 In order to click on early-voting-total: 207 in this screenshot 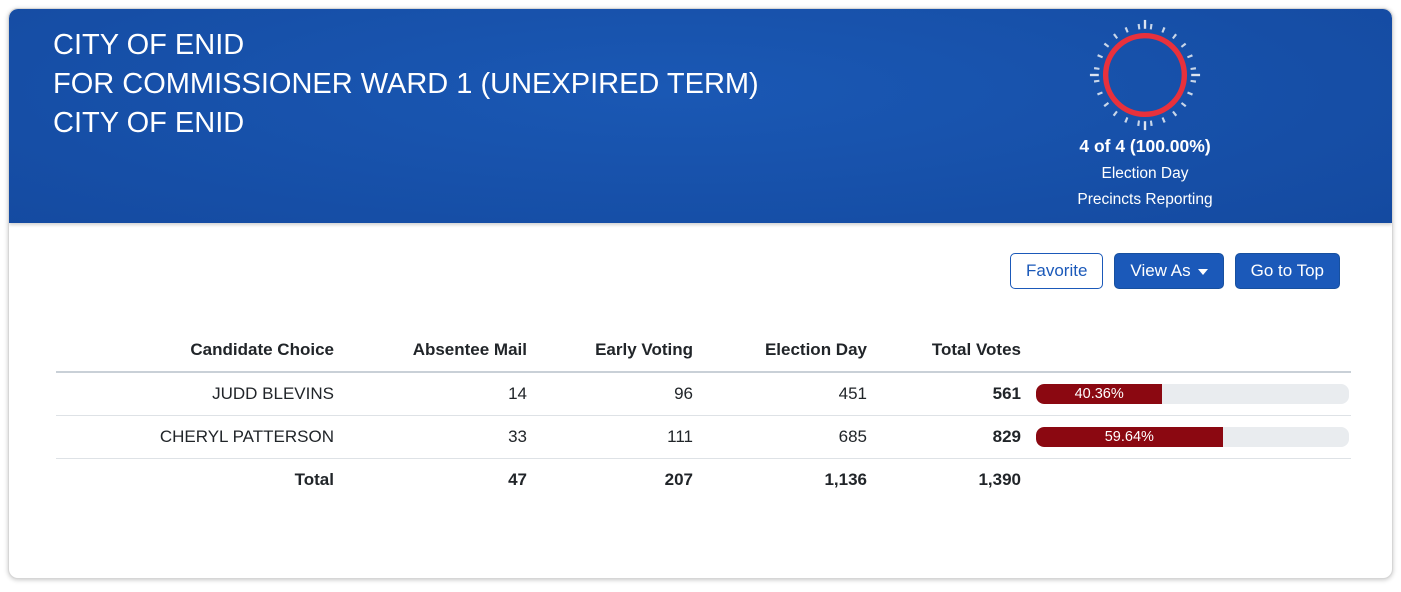, I will do `click(678, 479)`.